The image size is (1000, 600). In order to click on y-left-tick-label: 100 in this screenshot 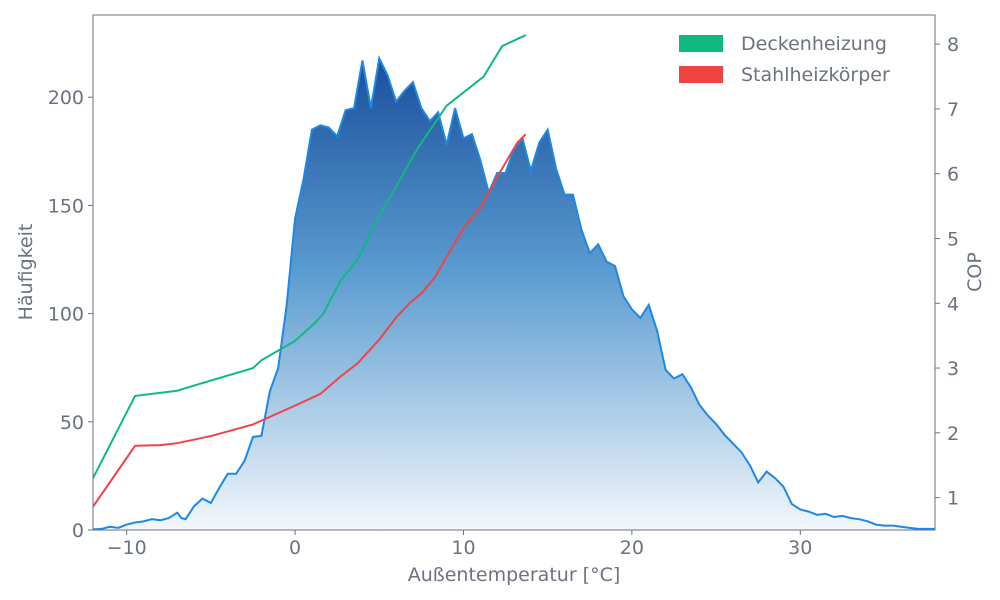, I will do `click(66, 315)`.